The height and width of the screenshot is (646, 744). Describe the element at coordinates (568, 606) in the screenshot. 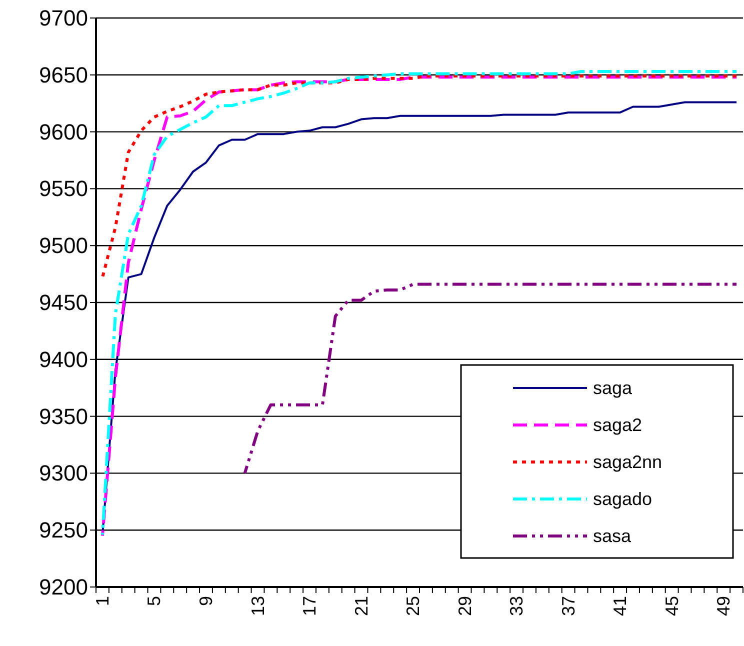

I see `x-tick-label: 37` at that location.